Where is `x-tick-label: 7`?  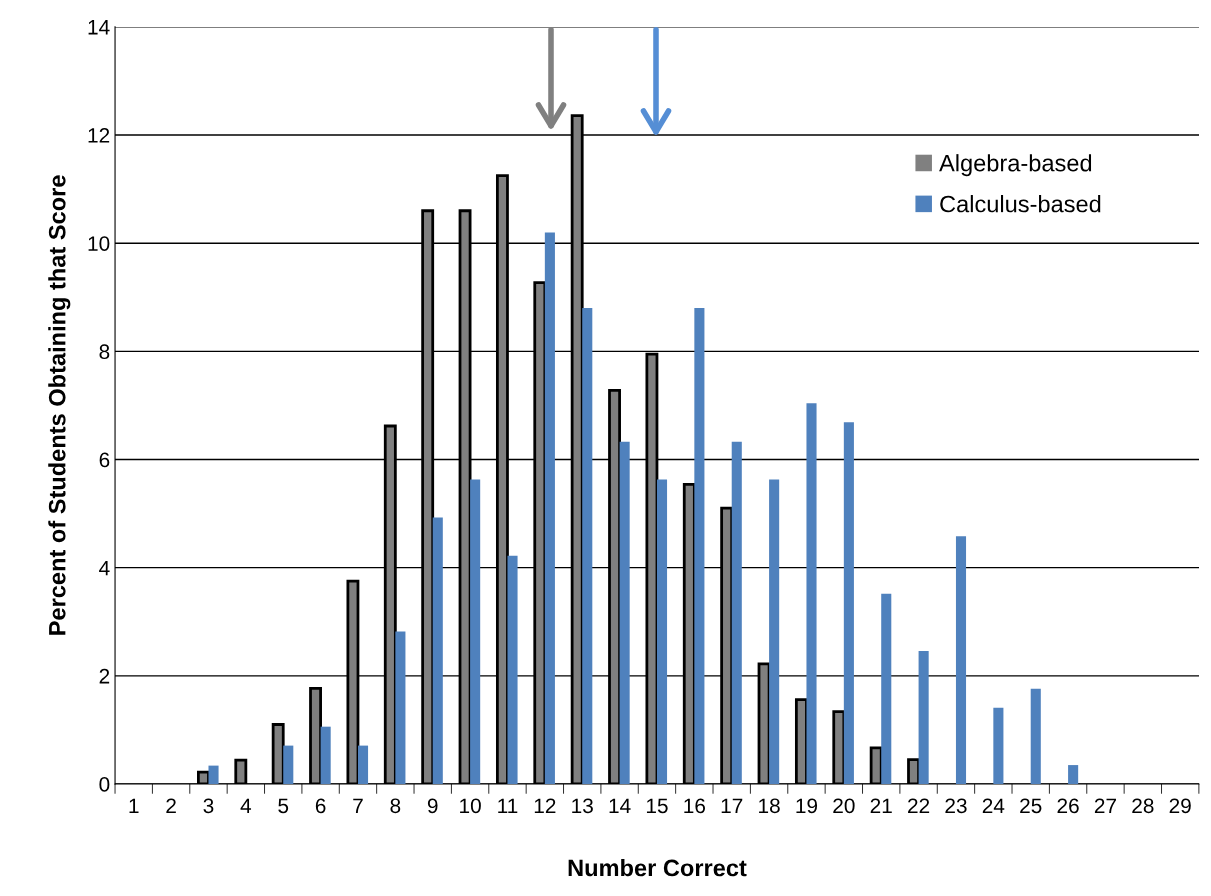 x-tick-label: 7 is located at coordinates (358, 805).